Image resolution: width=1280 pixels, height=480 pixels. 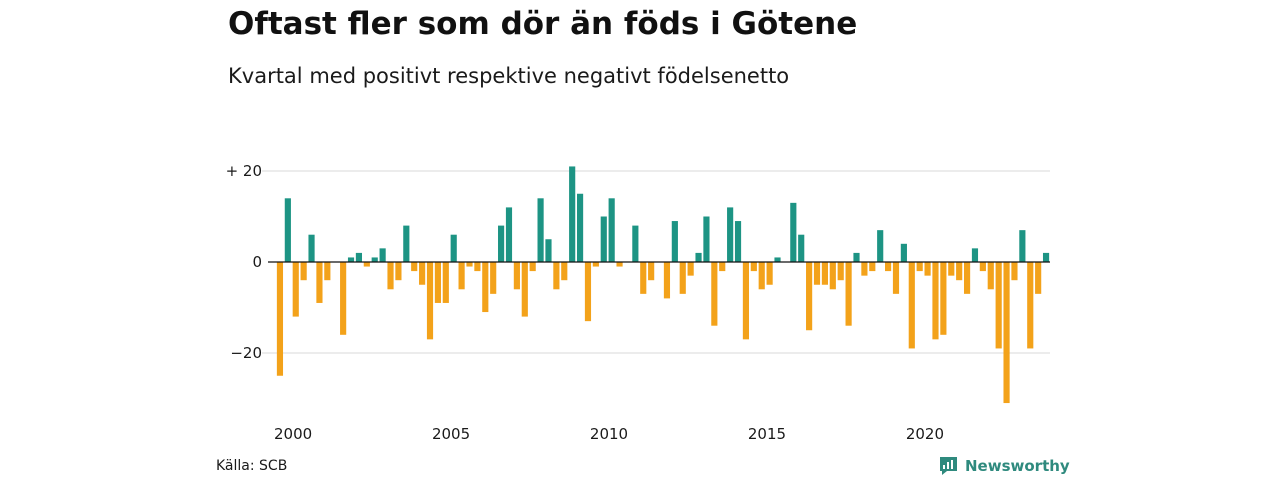 I want to click on chart-title: Oftast fler som dör än föds i Götene, so click(x=543, y=24).